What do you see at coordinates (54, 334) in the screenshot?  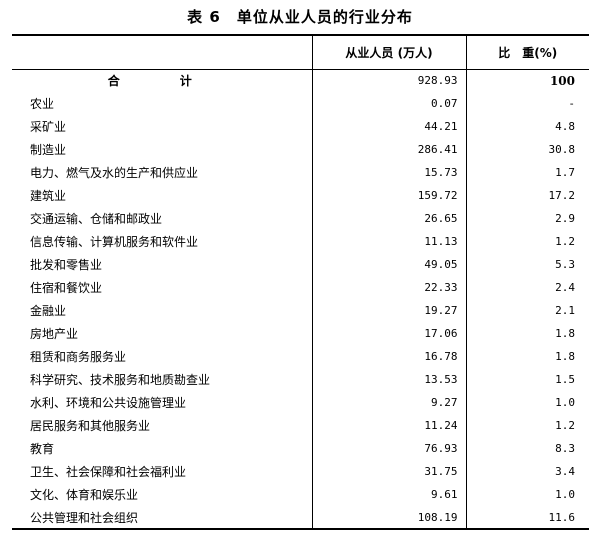 I see `industry-cell: 房地产业` at bounding box center [54, 334].